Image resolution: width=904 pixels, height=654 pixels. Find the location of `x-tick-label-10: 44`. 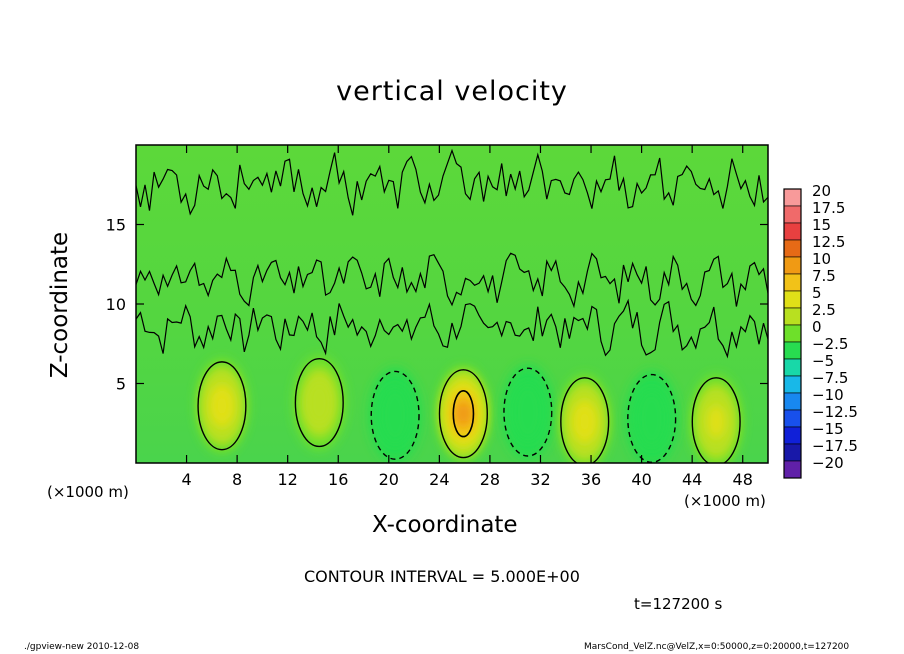

x-tick-label-10: 44 is located at coordinates (692, 479).